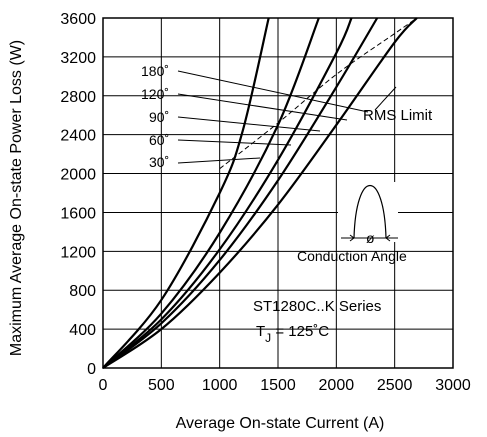 This screenshot has width=487, height=437. I want to click on curve-label-0: 30˚, so click(159, 162).